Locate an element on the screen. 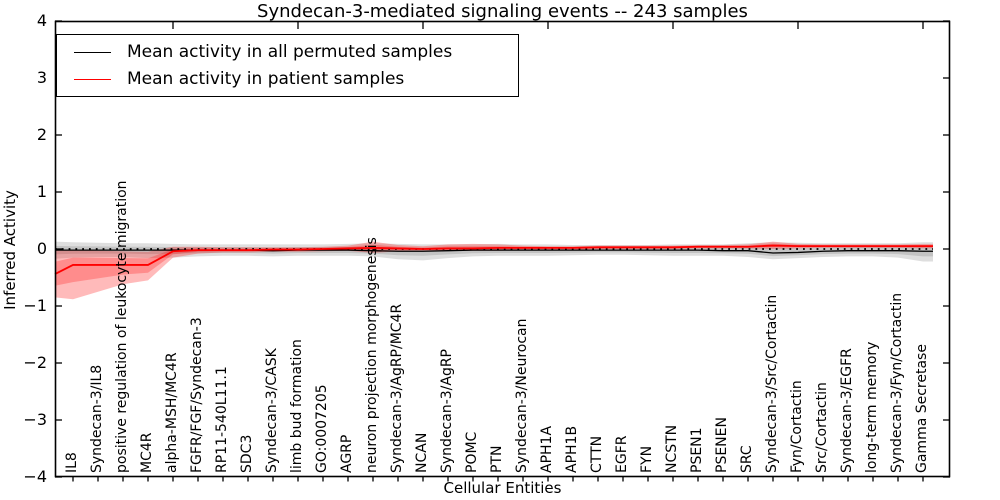  permuted-line-sample is located at coordinates (92, 52).